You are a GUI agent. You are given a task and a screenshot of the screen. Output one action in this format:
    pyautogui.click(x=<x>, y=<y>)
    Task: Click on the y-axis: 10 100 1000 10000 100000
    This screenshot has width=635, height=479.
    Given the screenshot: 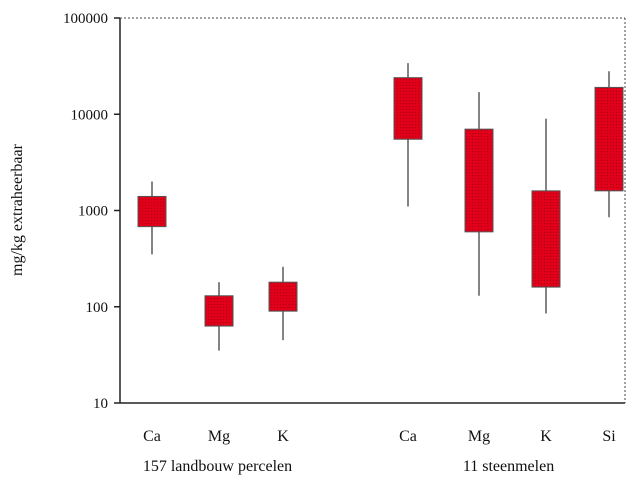 What is the action you would take?
    pyautogui.click(x=91, y=211)
    